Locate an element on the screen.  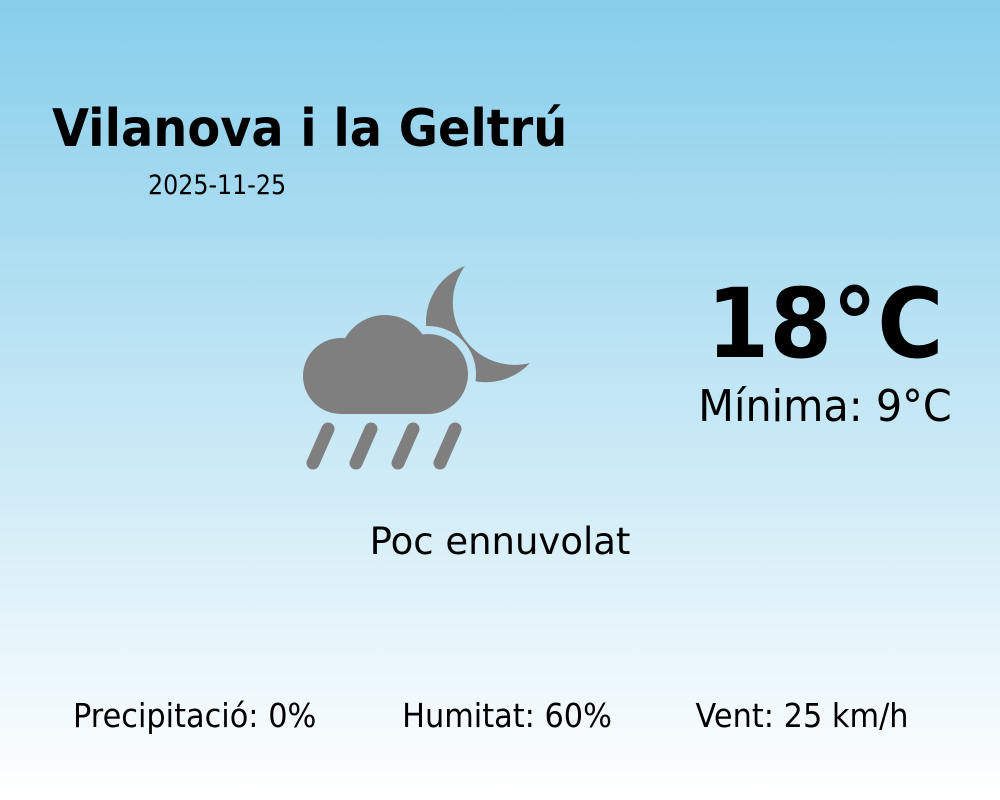
wind-stat: Vent: 25 km/h is located at coordinates (802, 715).